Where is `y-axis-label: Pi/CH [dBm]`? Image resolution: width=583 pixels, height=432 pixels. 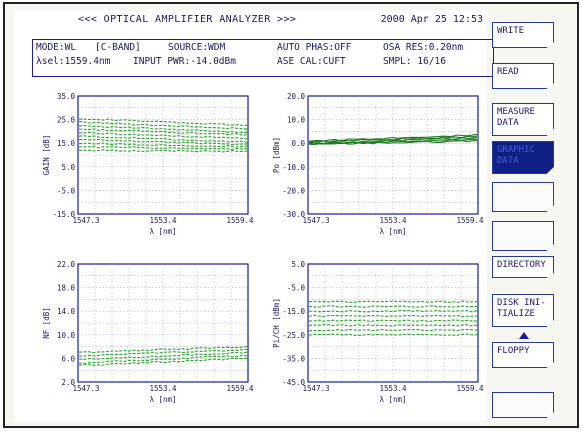 y-axis-label: Pi/CH [dBm] is located at coordinates (276, 323).